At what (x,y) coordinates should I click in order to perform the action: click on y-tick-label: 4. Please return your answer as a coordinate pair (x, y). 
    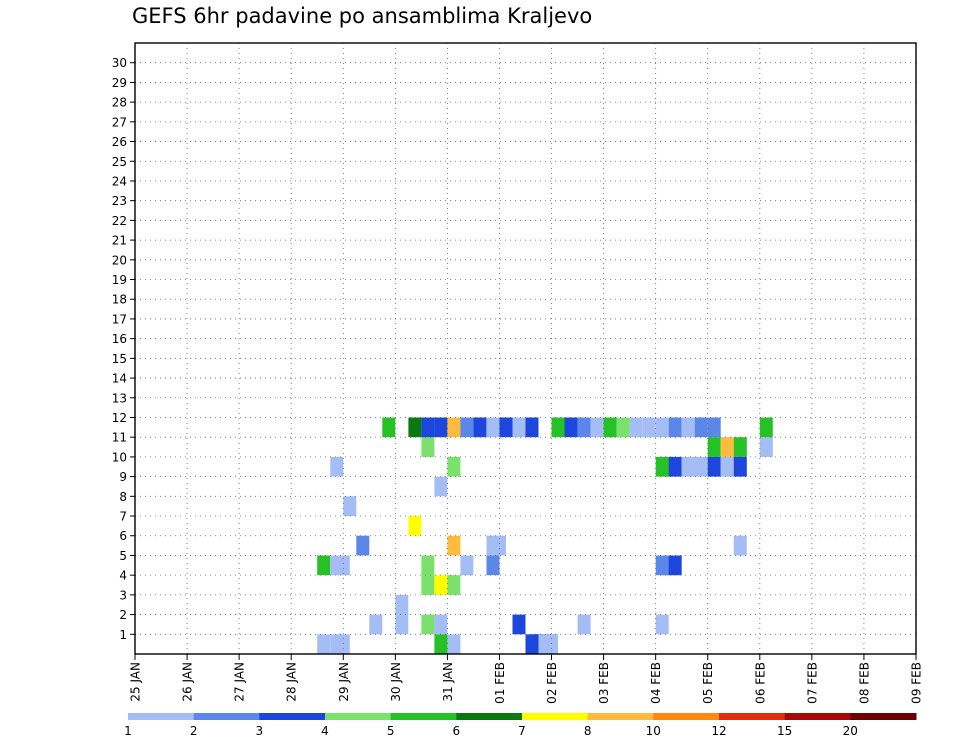
    Looking at the image, I should click on (123, 576).